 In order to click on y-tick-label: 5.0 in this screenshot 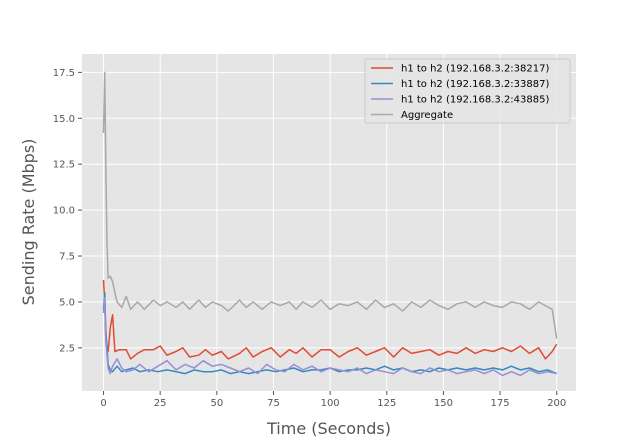, I will do `click(67, 302)`.